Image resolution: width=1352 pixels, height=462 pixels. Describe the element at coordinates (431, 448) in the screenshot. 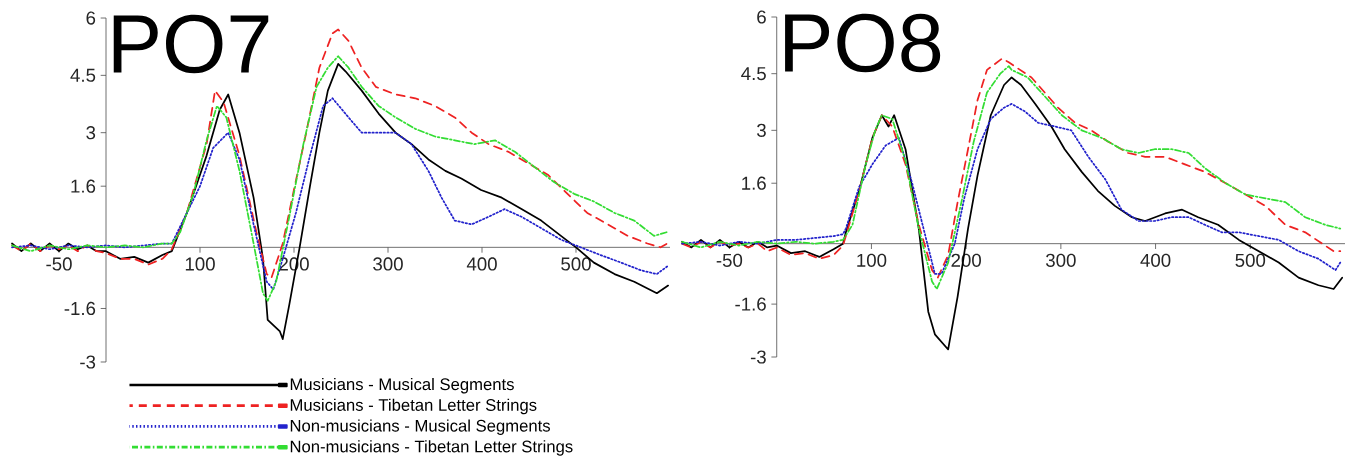

I see `legend-label: Non-musicians - Tibetan Letter Strings` at that location.